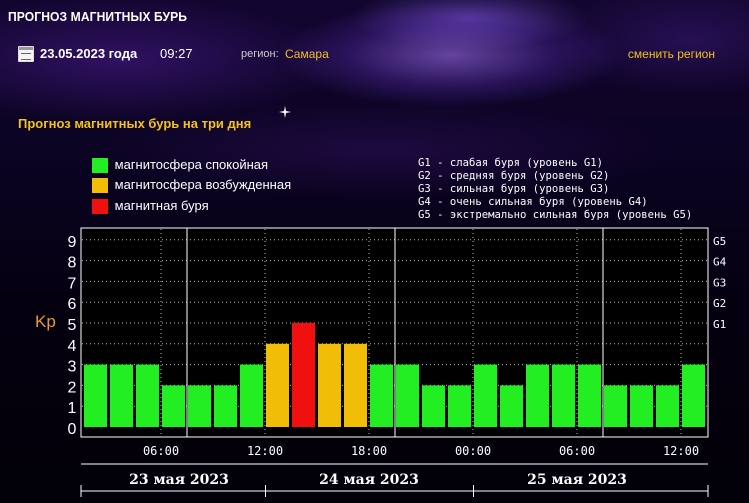  I want to click on y-tick-label: 7, so click(72, 283).